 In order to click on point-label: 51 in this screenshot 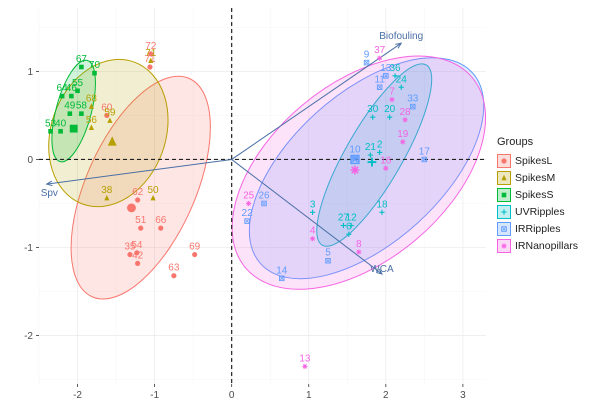, I will do `click(141, 220)`.